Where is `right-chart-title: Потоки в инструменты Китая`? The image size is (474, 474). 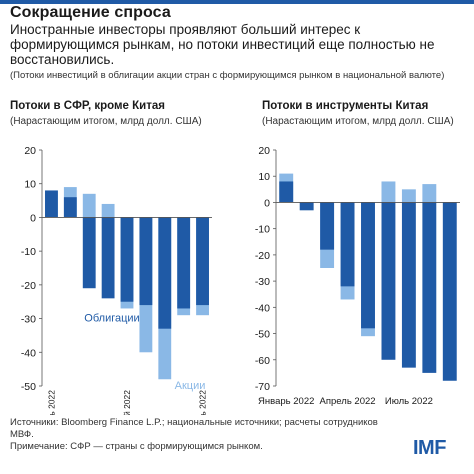
right-chart-title: Потоки в инструменты Китая is located at coordinates (345, 106).